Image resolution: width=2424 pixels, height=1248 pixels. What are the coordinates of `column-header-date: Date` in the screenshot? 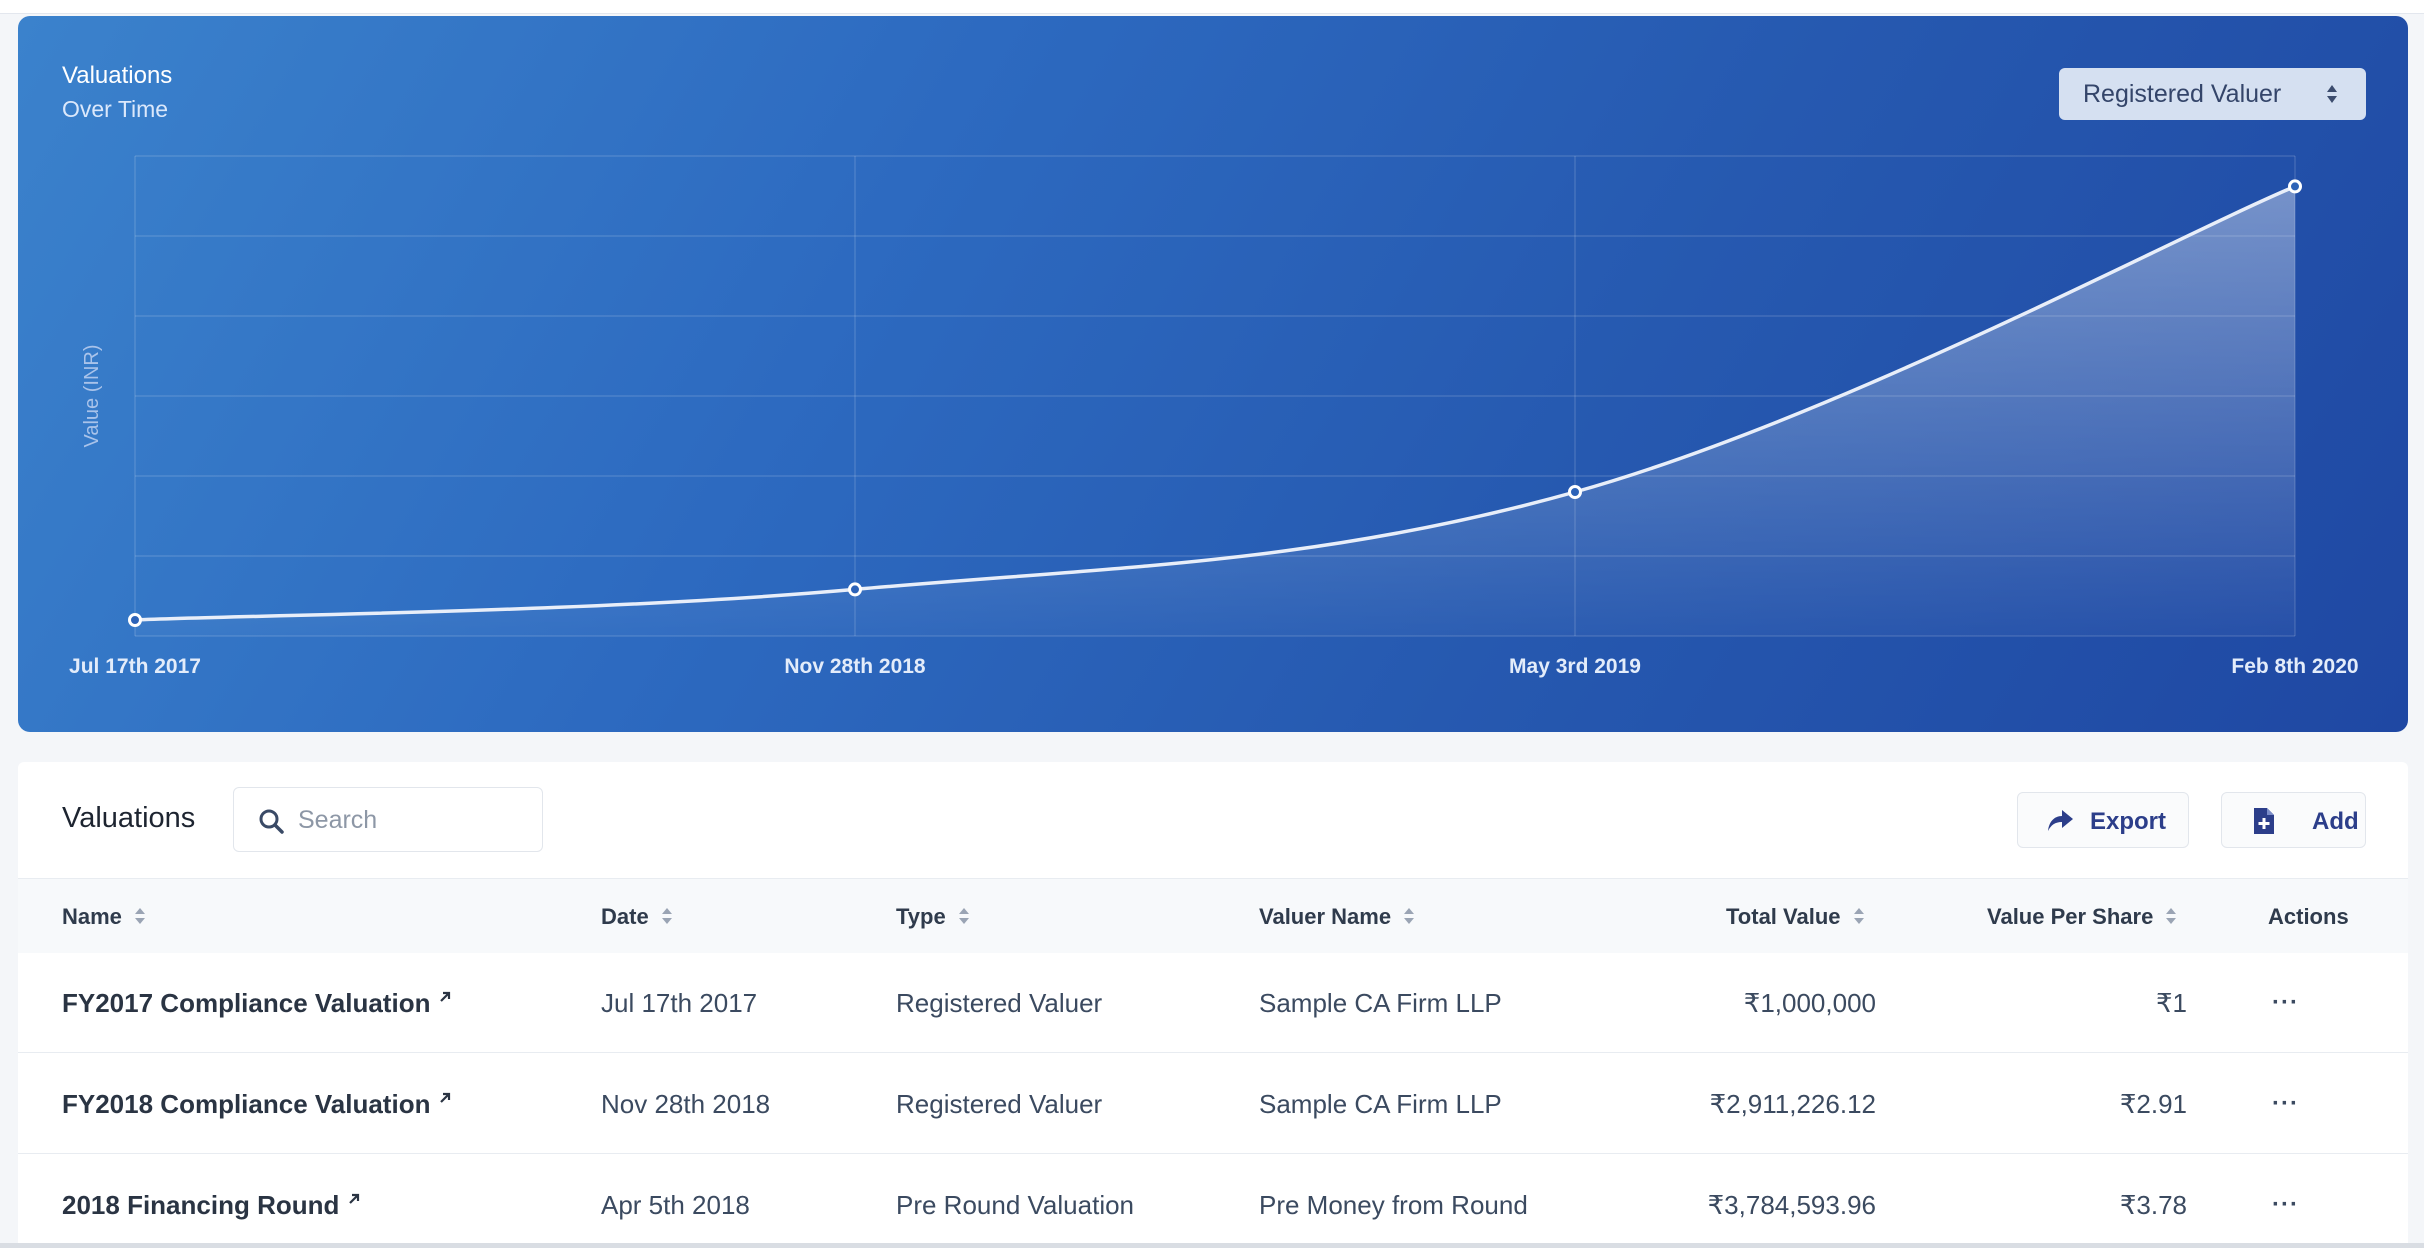 It's located at (637, 916).